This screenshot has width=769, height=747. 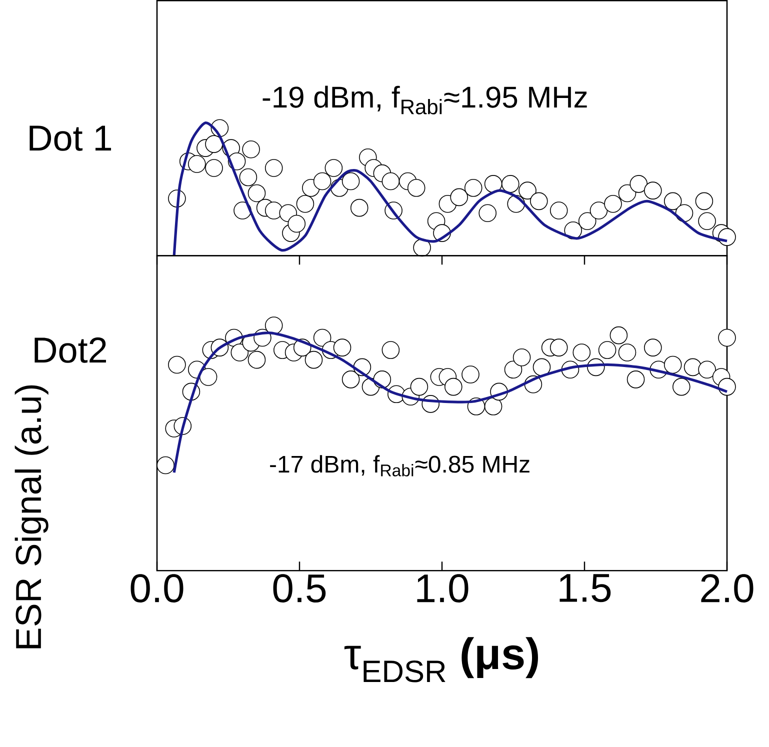 I want to click on text: Dot 1, so click(x=71, y=139).